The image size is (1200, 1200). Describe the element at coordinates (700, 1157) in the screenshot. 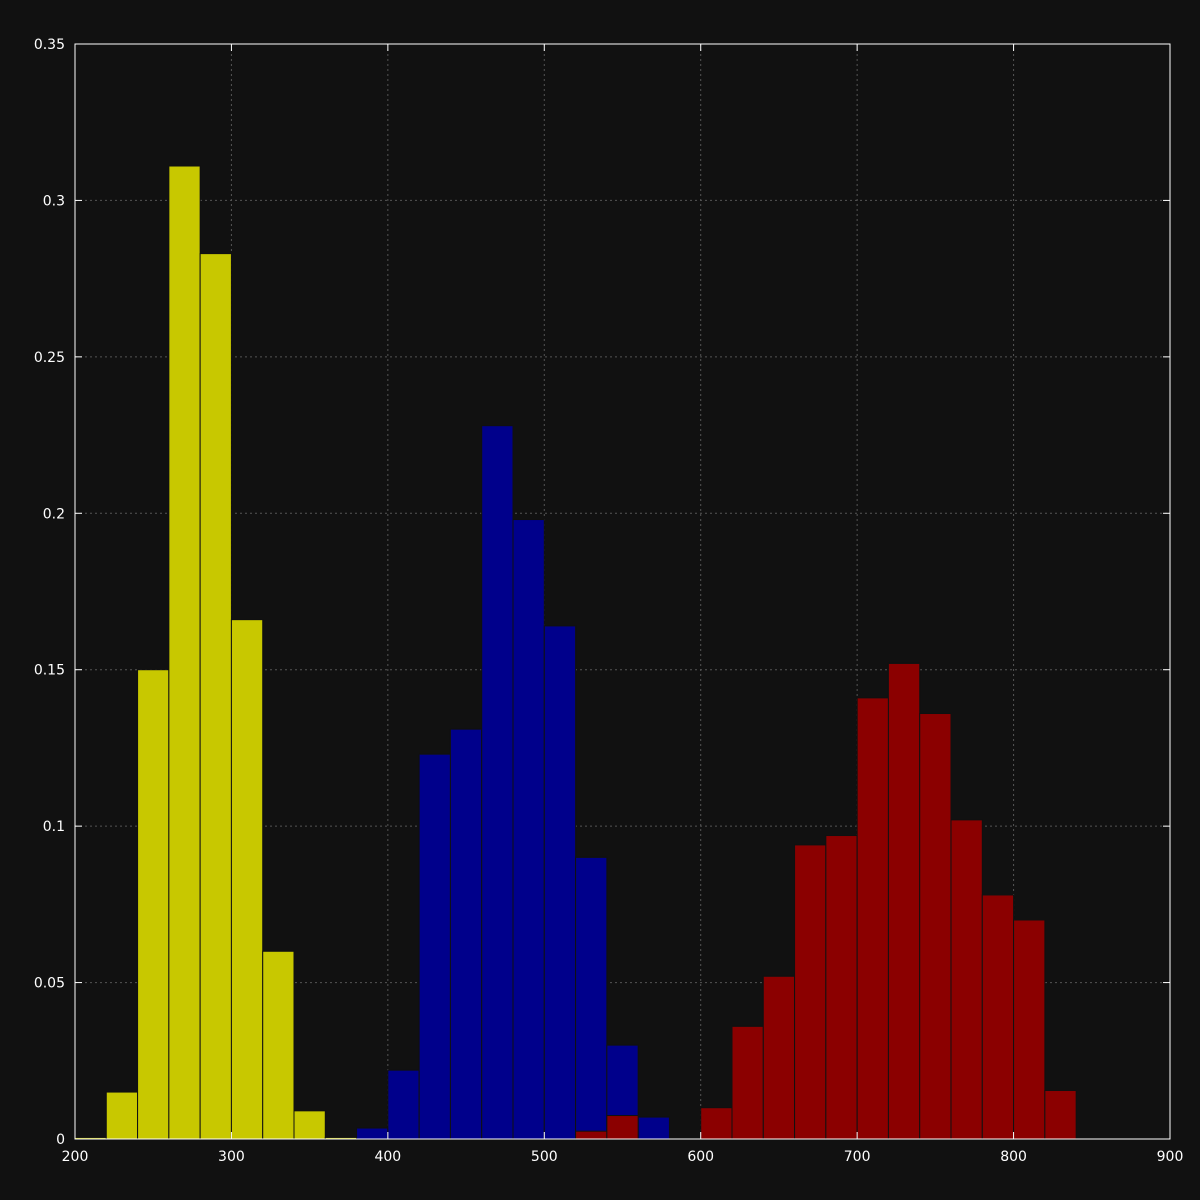

I see `x-tick-label: 600` at that location.